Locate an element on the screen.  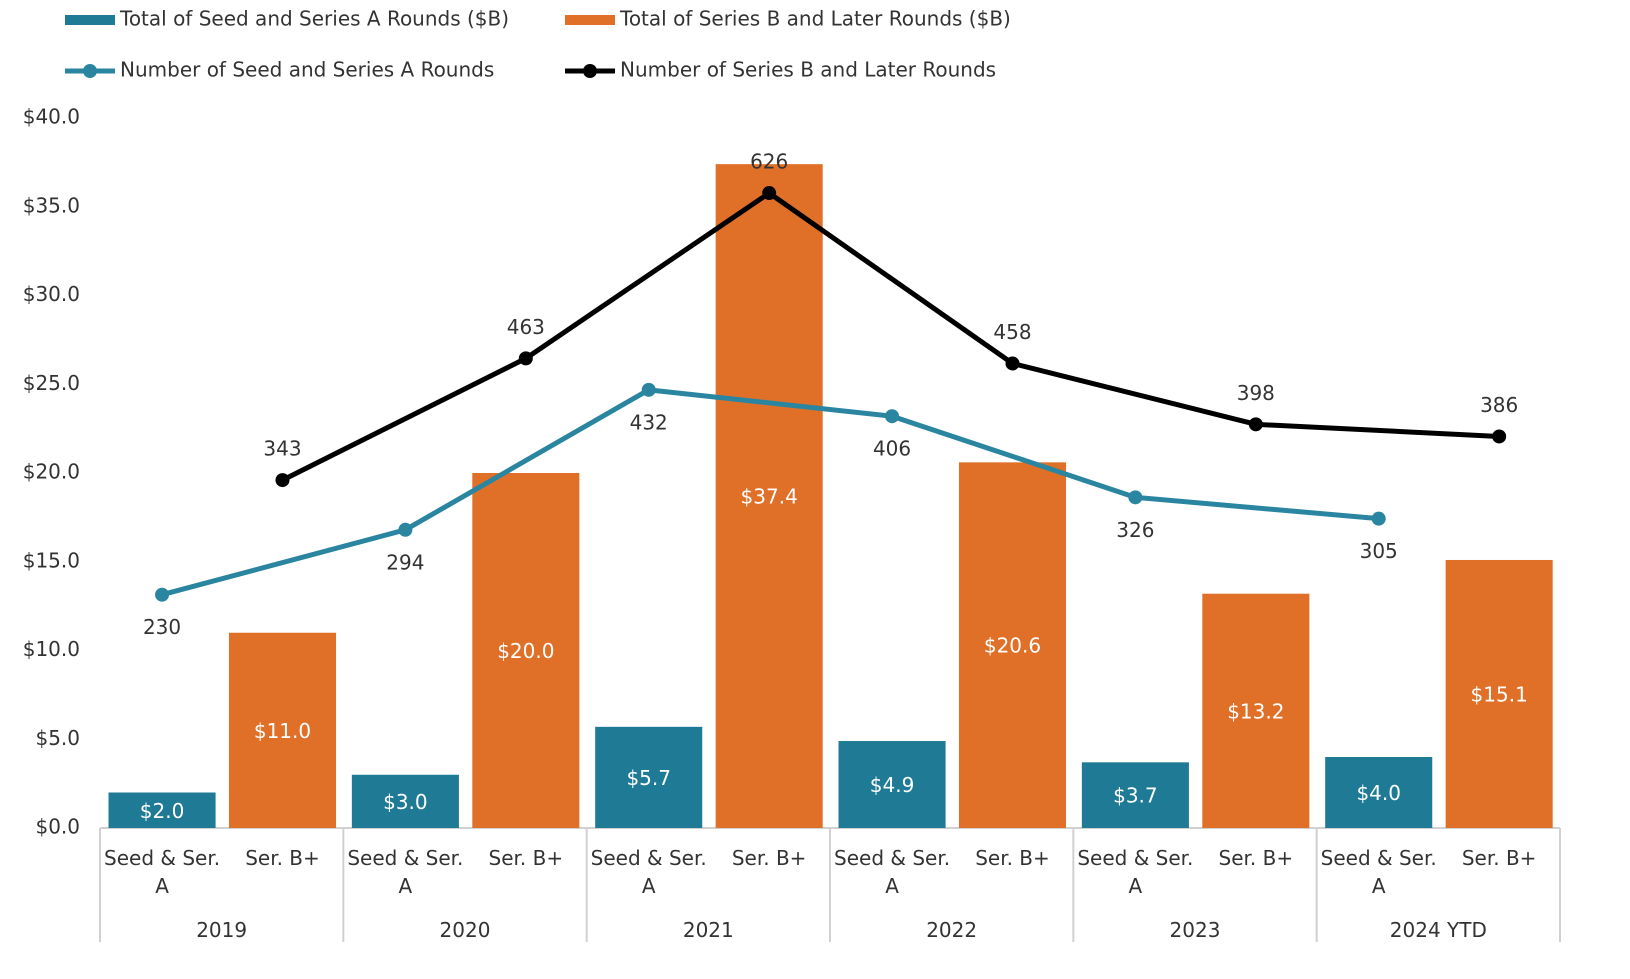
line-value-label: 294 is located at coordinates (405, 562).